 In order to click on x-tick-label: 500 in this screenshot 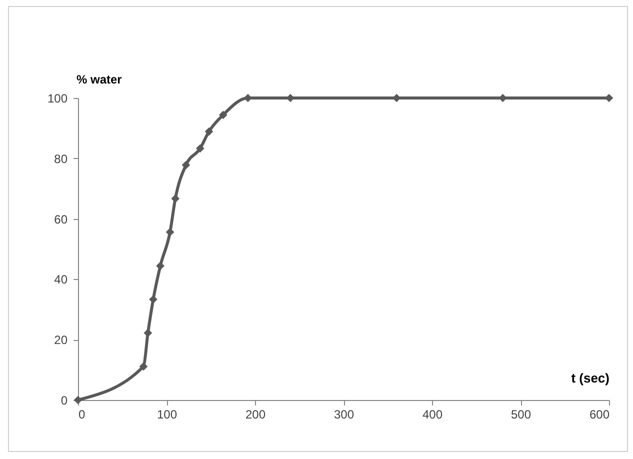, I will do `click(521, 415)`.